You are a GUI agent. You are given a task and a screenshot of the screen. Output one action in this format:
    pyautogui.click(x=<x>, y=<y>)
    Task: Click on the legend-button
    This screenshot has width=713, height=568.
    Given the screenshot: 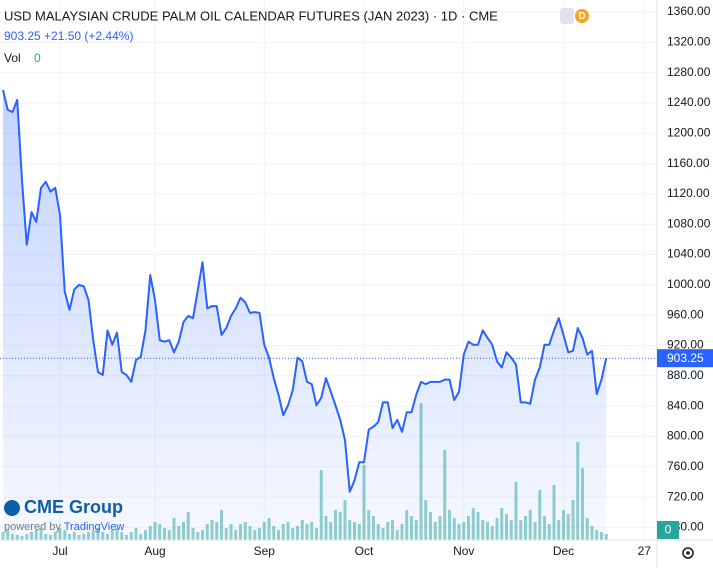 What is the action you would take?
    pyautogui.click(x=567, y=16)
    